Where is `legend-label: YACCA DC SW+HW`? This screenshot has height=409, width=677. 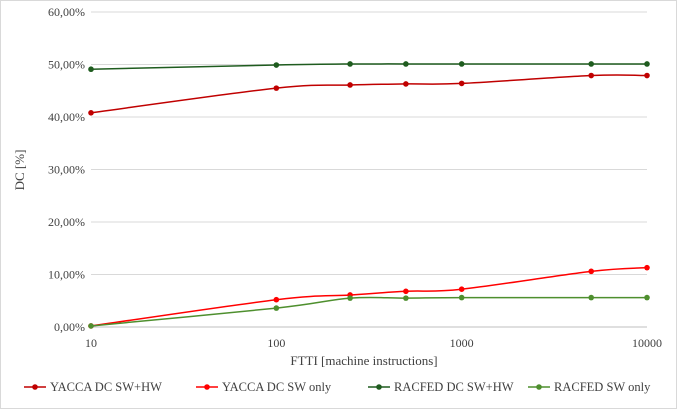
legend-label: YACCA DC SW+HW is located at coordinates (106, 387).